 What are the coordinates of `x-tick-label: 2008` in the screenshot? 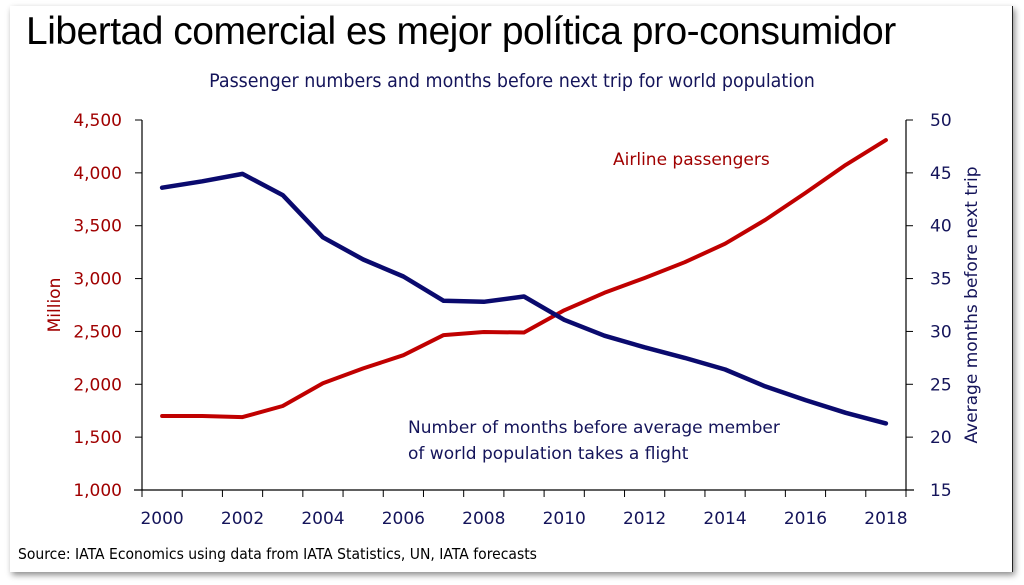 It's located at (483, 519).